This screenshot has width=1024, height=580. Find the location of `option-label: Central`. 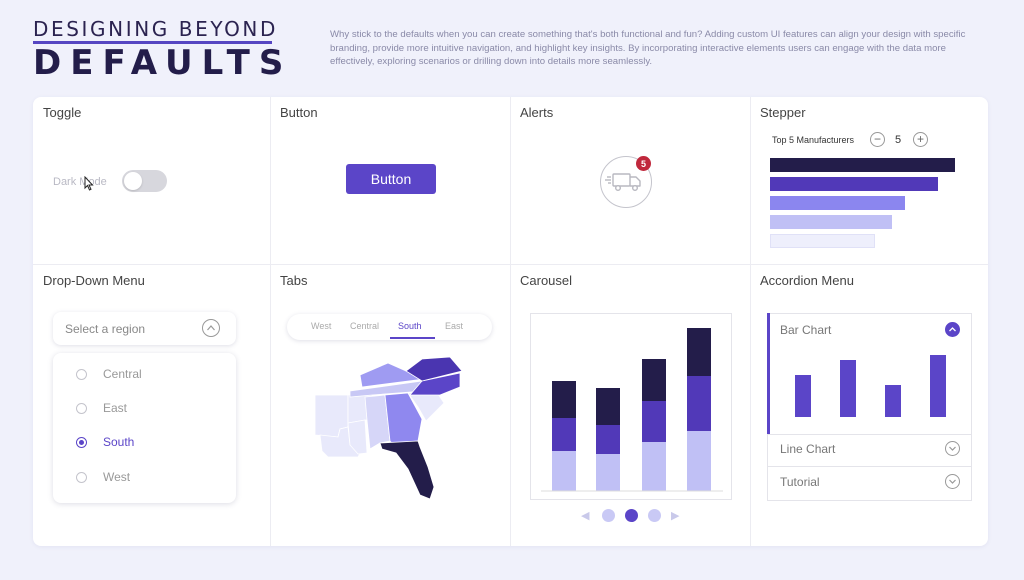

option-label: Central is located at coordinates (122, 374).